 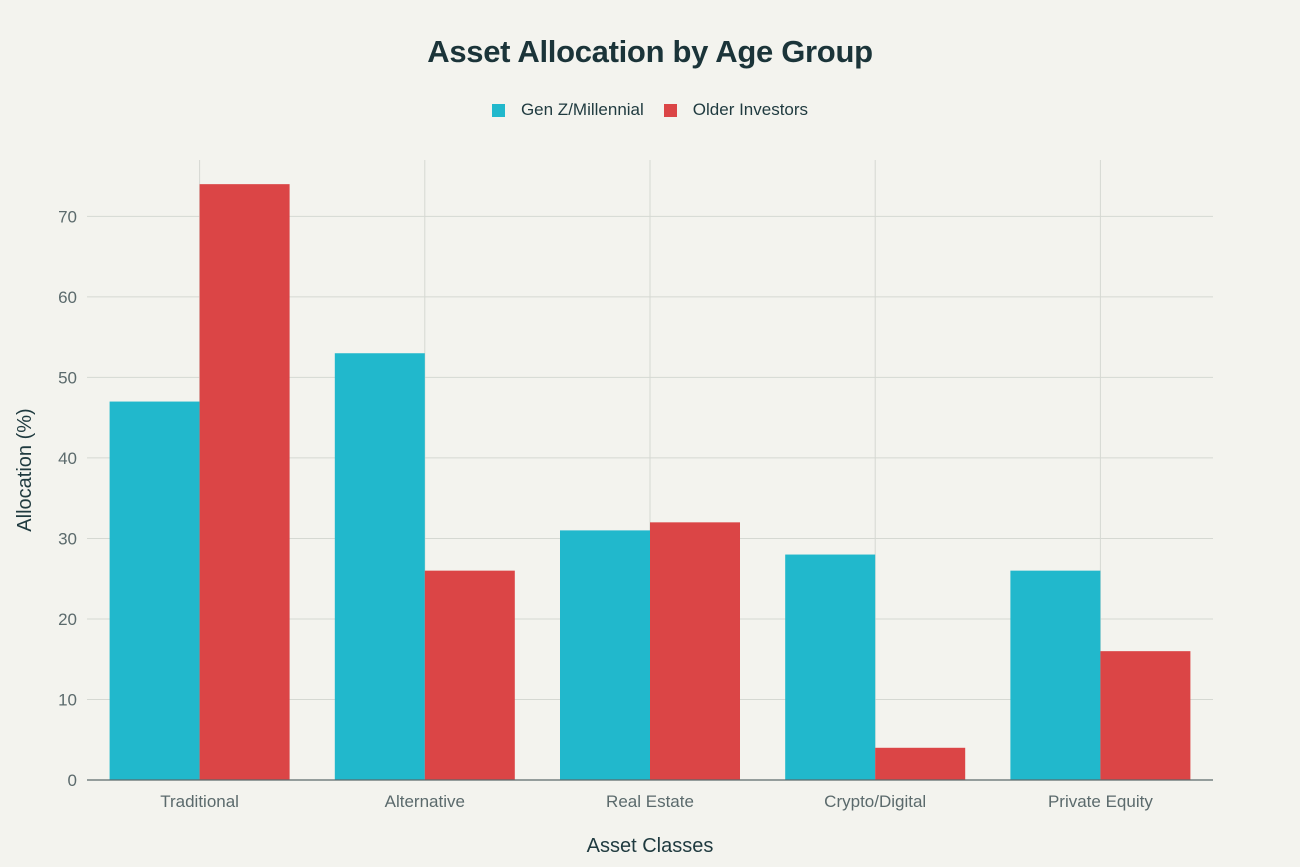 I want to click on y-tick-label: 60, so click(x=67, y=297).